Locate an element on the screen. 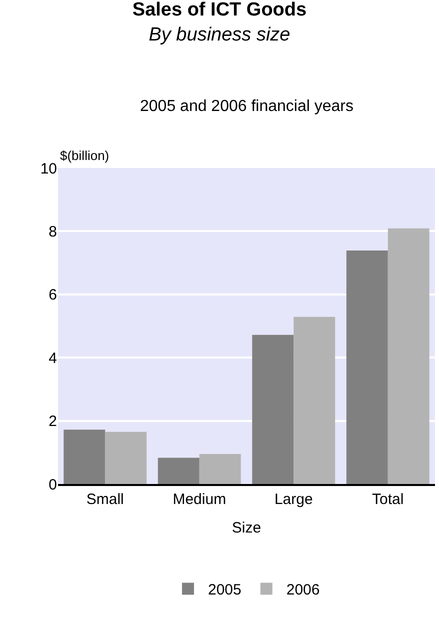  legend-label: 2006 is located at coordinates (303, 590).